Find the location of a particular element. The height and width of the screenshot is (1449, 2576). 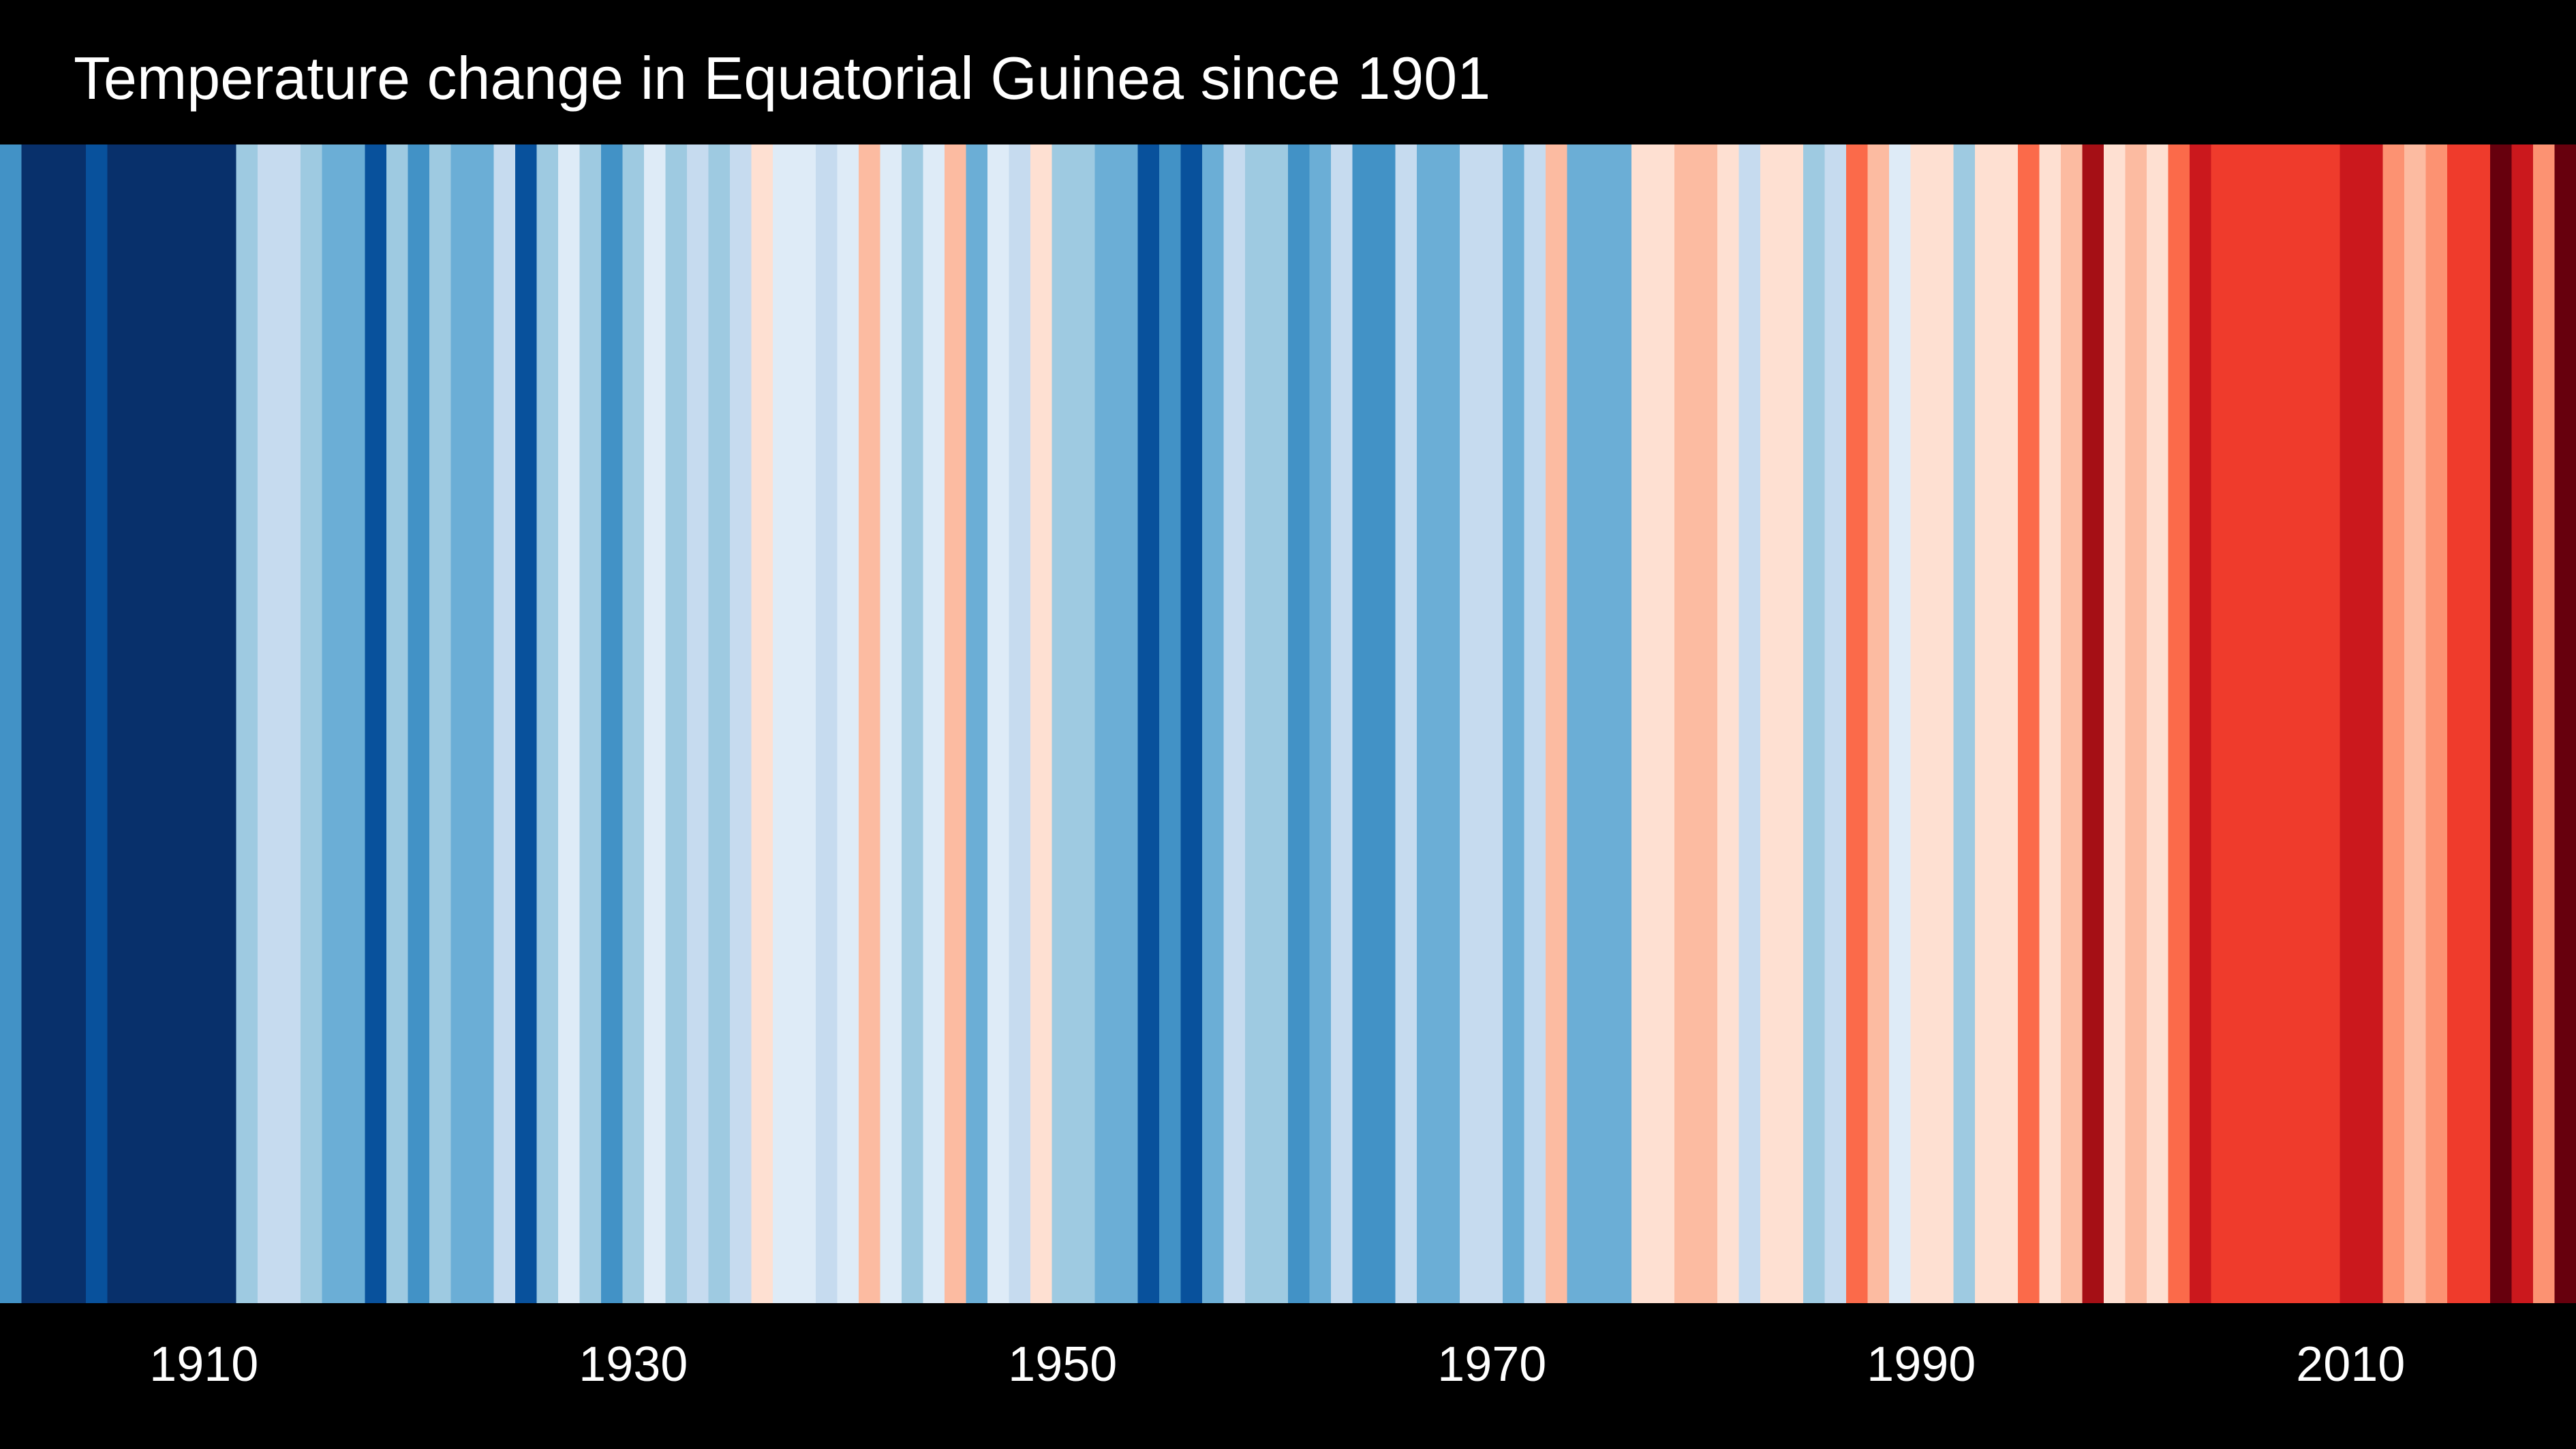

x-tick-label: 1910 is located at coordinates (203, 1365).